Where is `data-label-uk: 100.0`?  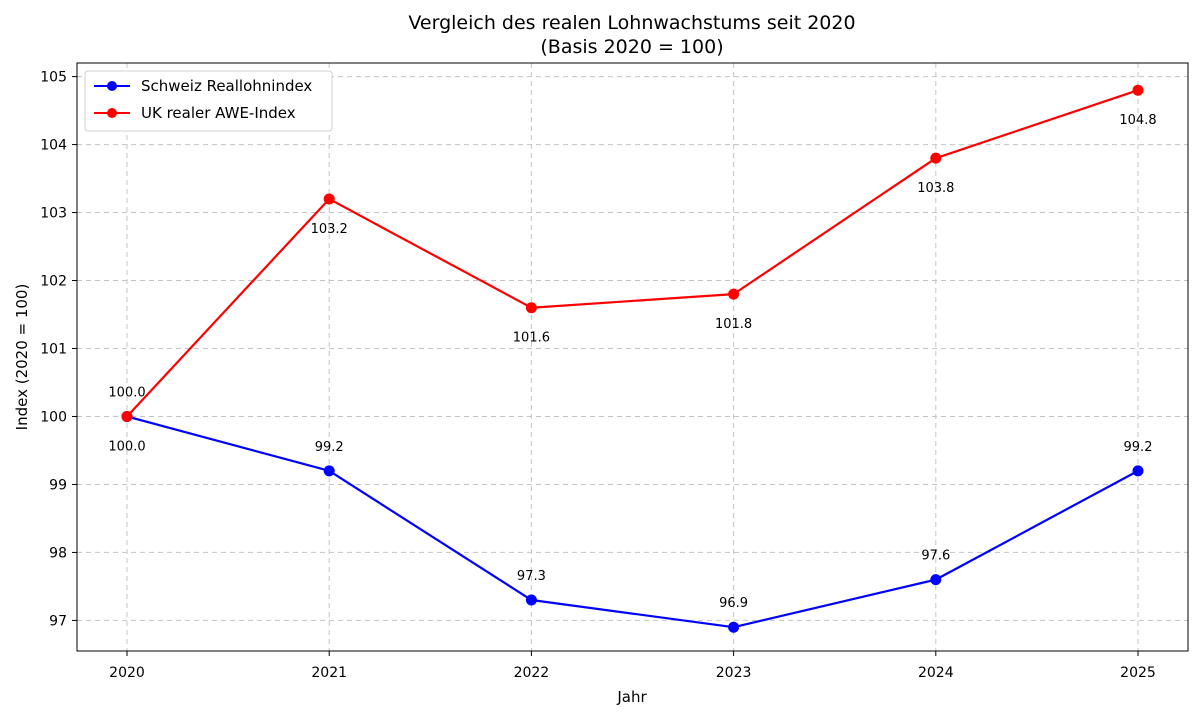
data-label-uk: 100.0 is located at coordinates (126, 446).